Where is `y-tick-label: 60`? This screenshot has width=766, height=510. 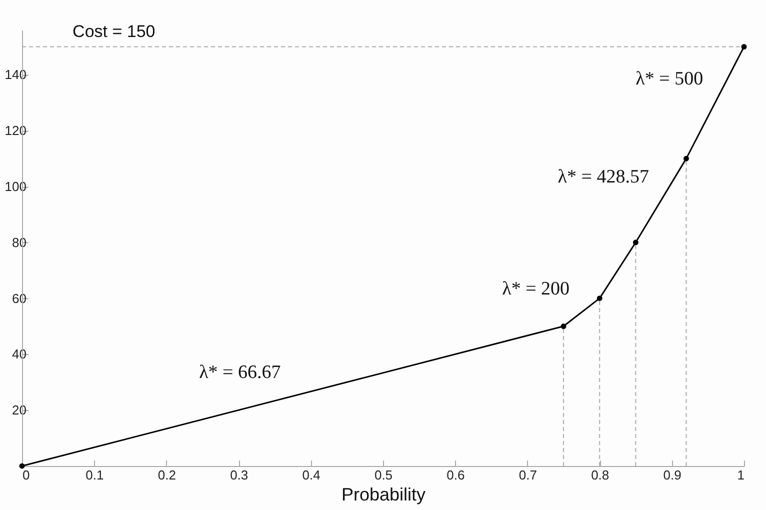
y-tick-label: 60 is located at coordinates (19, 298).